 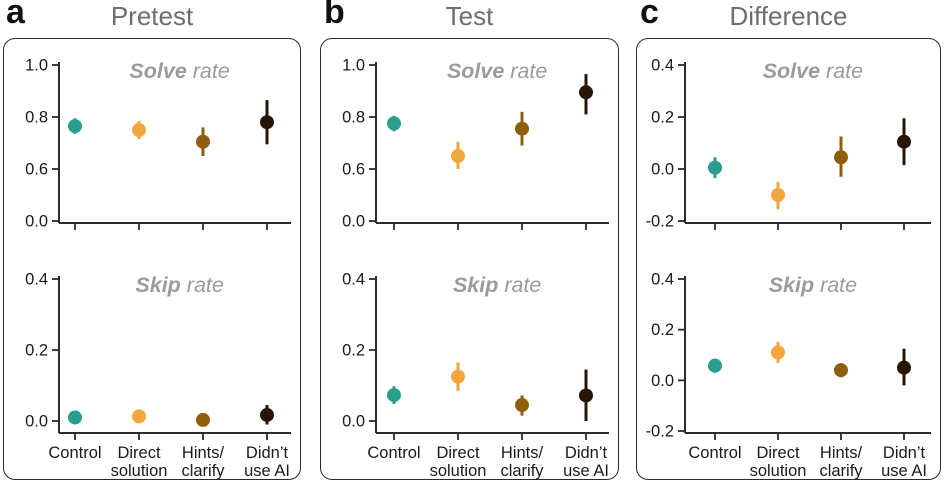 What do you see at coordinates (788, 144) in the screenshot?
I see `subplot-solve: 0.4 0.2 0.0 -0.2 Solve rate` at bounding box center [788, 144].